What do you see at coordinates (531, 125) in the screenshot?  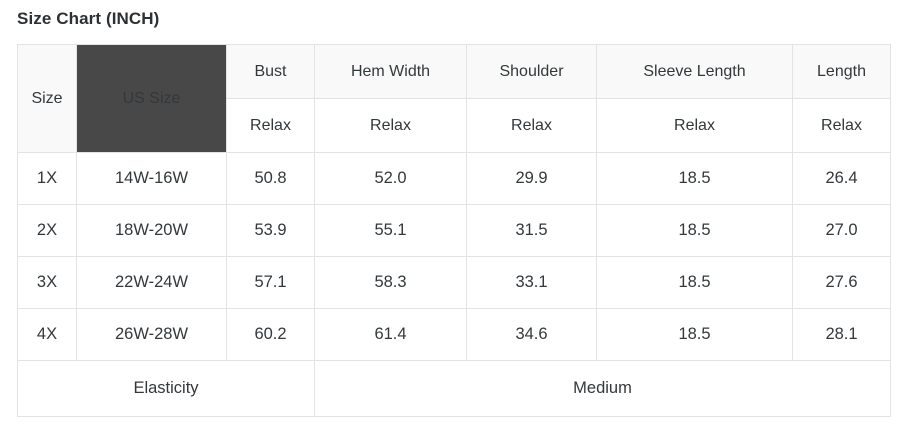 I see `fit-label-shoulder: Relax` at bounding box center [531, 125].